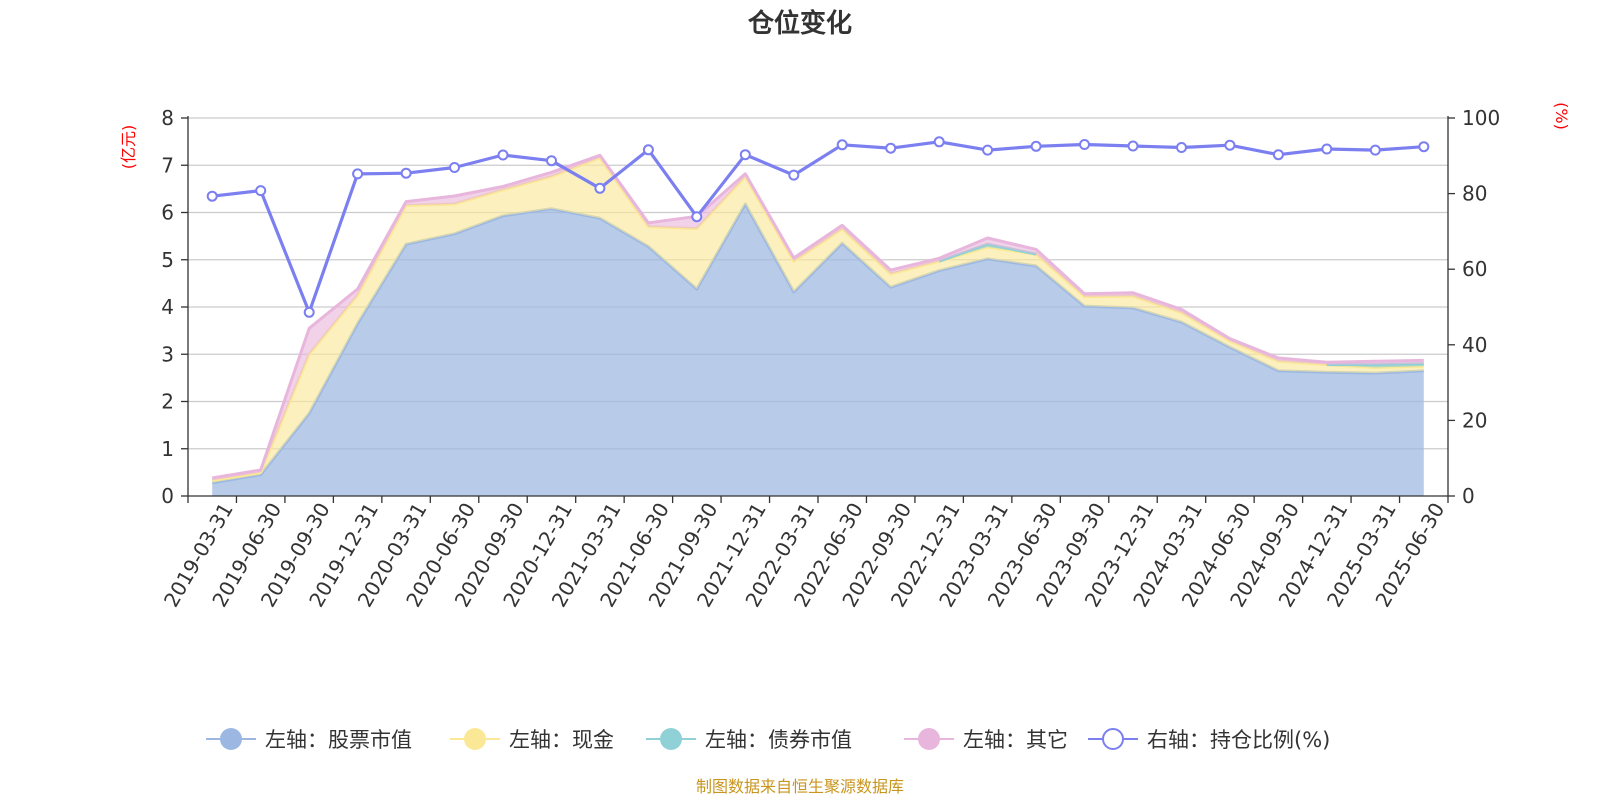 The width and height of the screenshot is (1600, 800). Describe the element at coordinates (338, 740) in the screenshot. I see `legend-label: 左轴：股票市值` at that location.